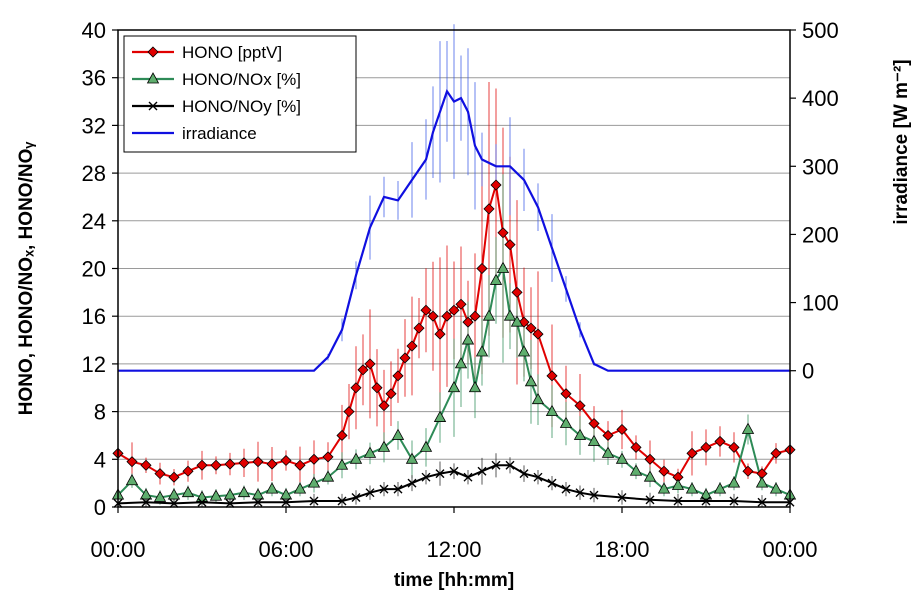  I want to click on y-left-tick-label: 40, so click(94, 30).